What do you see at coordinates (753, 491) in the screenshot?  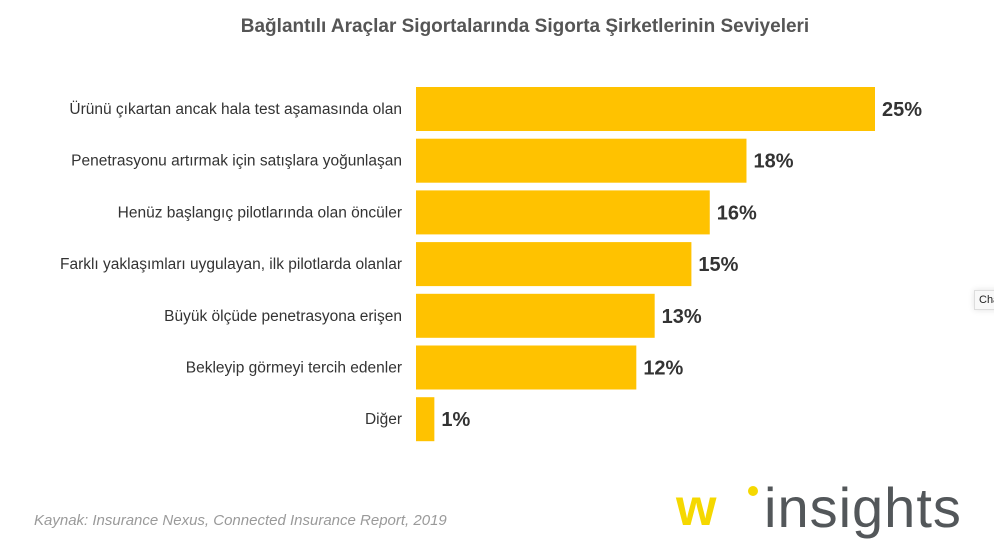 I see `logo-dot` at bounding box center [753, 491].